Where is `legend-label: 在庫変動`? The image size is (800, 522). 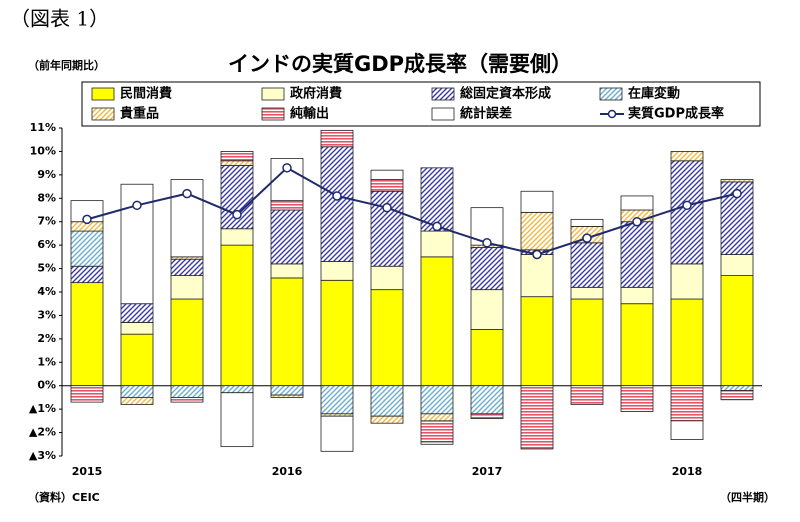
legend-label: 在庫変動 is located at coordinates (654, 94).